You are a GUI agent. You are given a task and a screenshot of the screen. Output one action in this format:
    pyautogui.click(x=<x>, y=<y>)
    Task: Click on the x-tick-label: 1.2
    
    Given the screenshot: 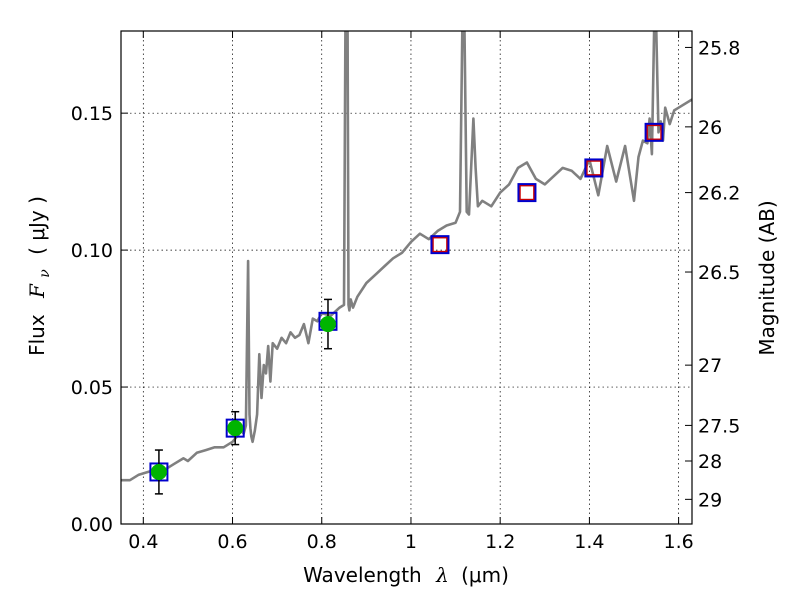 What is the action you would take?
    pyautogui.click(x=500, y=542)
    